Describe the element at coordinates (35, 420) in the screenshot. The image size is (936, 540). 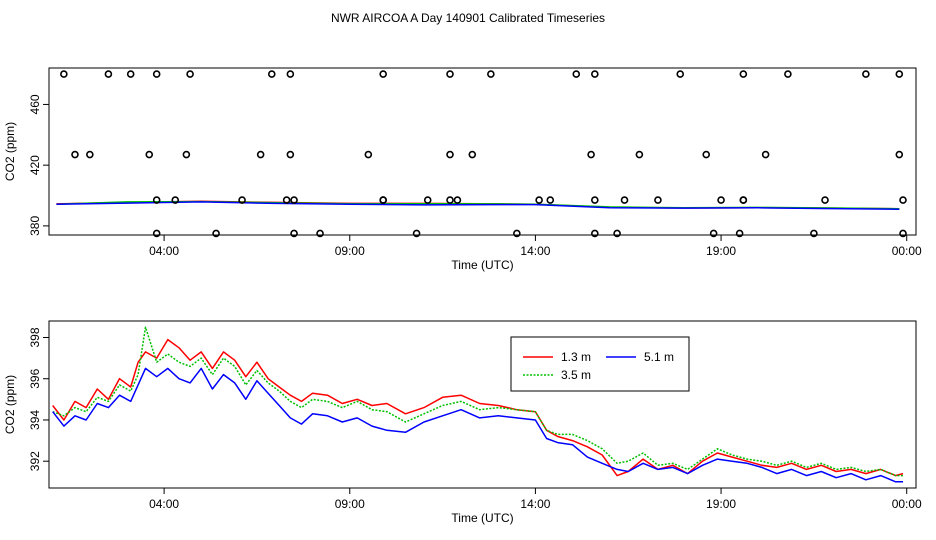
I see `y-tick-label: 394` at that location.